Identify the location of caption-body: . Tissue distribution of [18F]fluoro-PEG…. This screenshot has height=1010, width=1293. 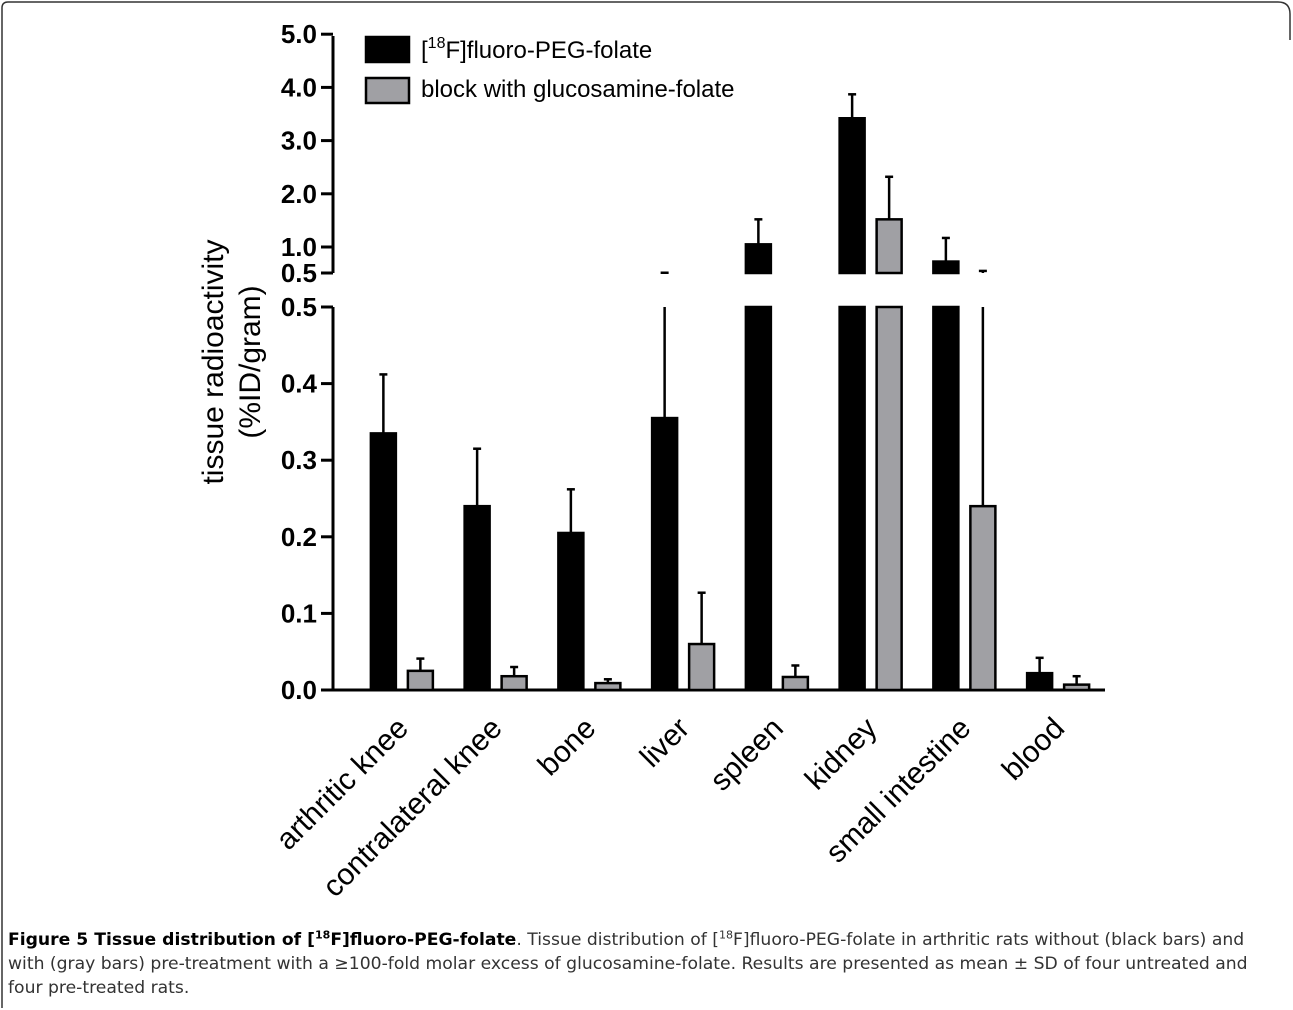
(628, 963).